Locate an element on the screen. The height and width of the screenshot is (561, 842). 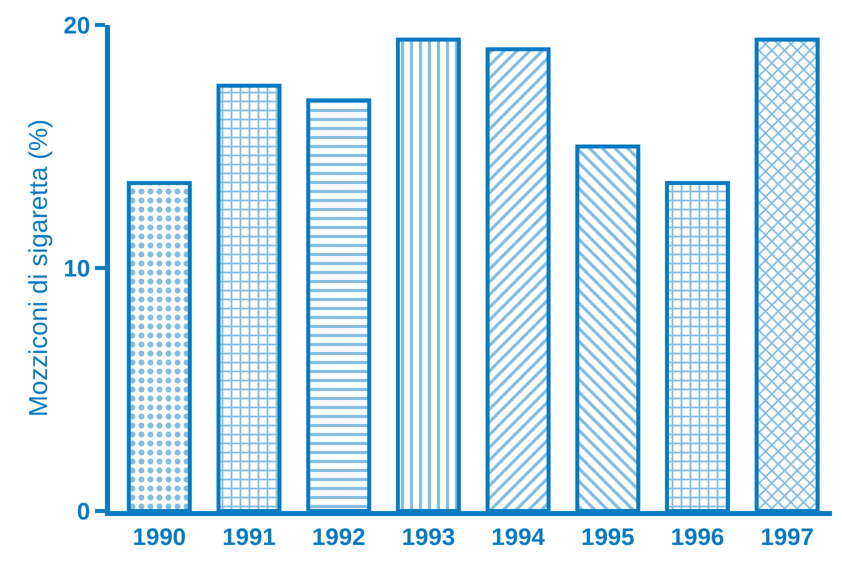
x-tick-label: 1994 is located at coordinates (518, 537).